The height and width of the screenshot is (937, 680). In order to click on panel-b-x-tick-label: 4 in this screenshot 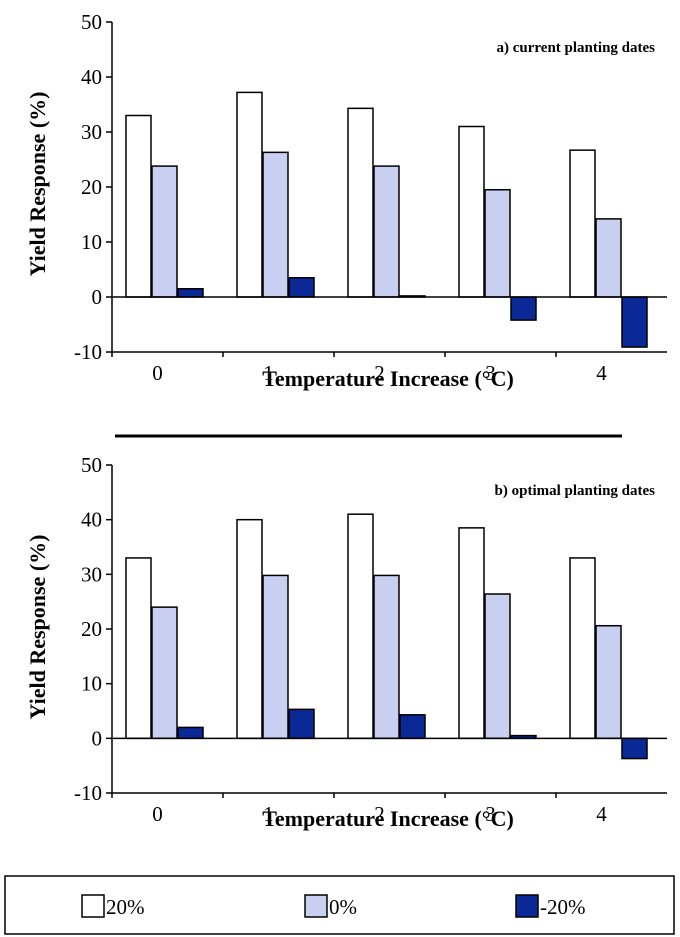, I will do `click(601, 814)`.